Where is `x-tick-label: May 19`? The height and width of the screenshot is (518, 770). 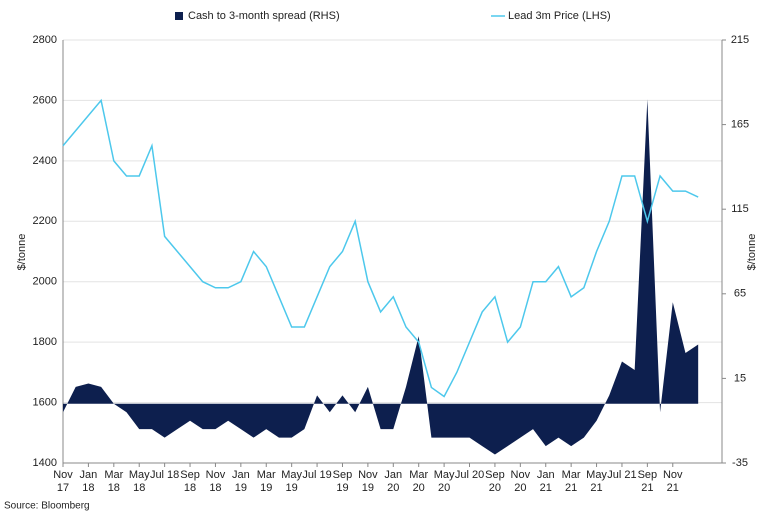 x-tick-label: May 19 is located at coordinates (292, 481).